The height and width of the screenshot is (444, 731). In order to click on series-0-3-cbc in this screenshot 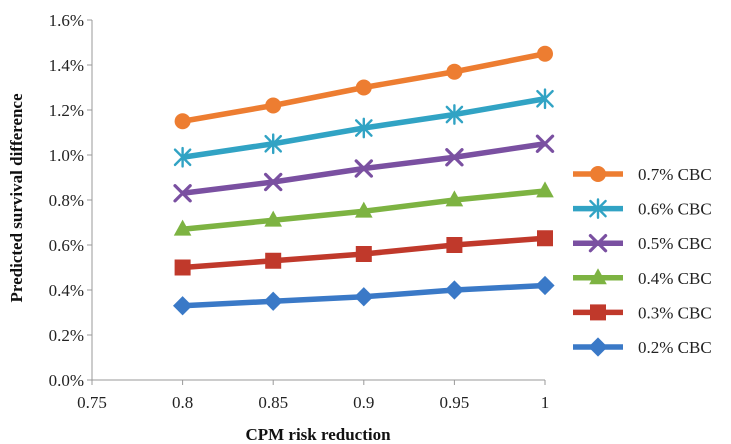, I will do `click(363, 253)`.